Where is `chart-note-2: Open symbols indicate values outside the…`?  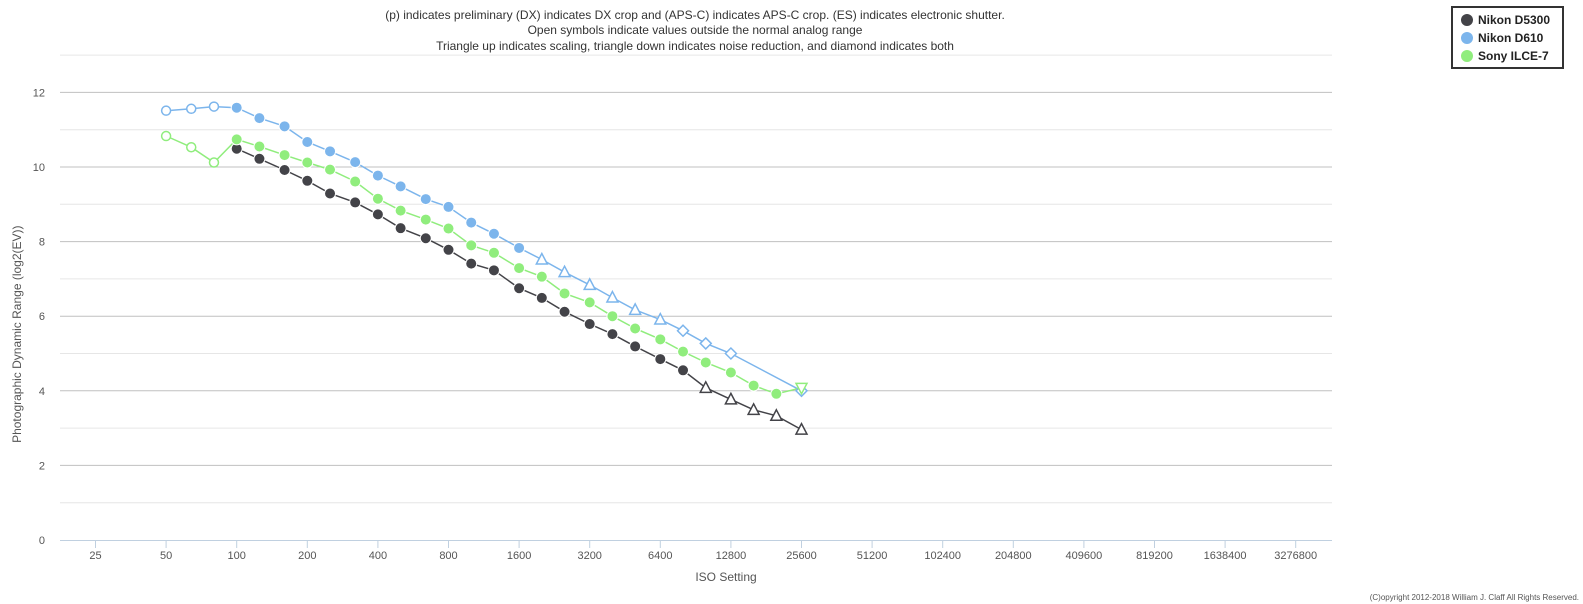 chart-note-2: Open symbols indicate values outside the… is located at coordinates (695, 30).